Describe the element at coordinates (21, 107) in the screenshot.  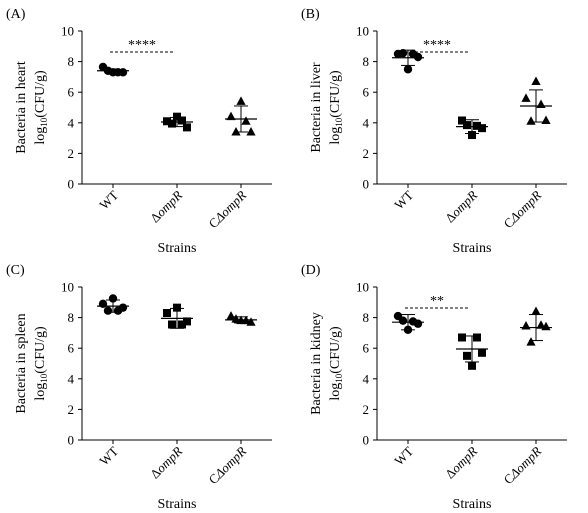
I see `y-axis-title-line1: Bacteria in heart` at that location.